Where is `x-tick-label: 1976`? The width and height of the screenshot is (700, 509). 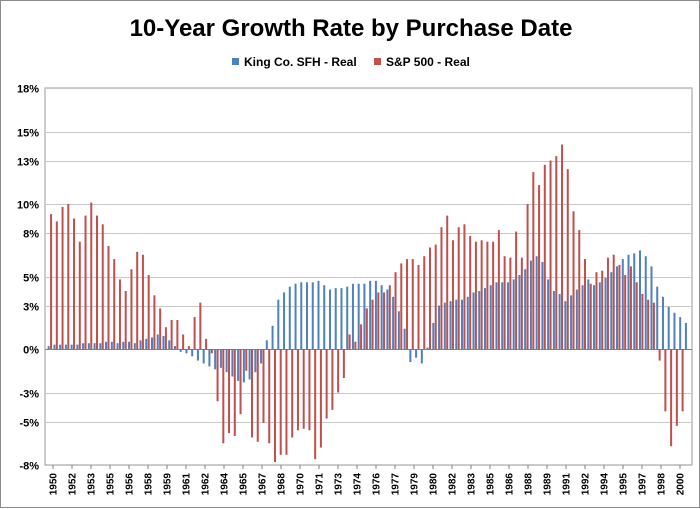 x-tick-label: 1976 is located at coordinates (377, 484).